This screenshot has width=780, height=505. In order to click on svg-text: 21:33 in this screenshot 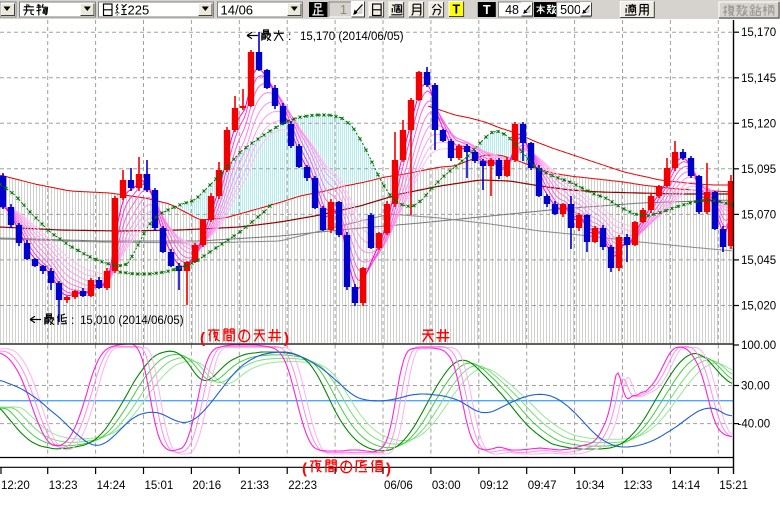, I will do `click(254, 486)`.